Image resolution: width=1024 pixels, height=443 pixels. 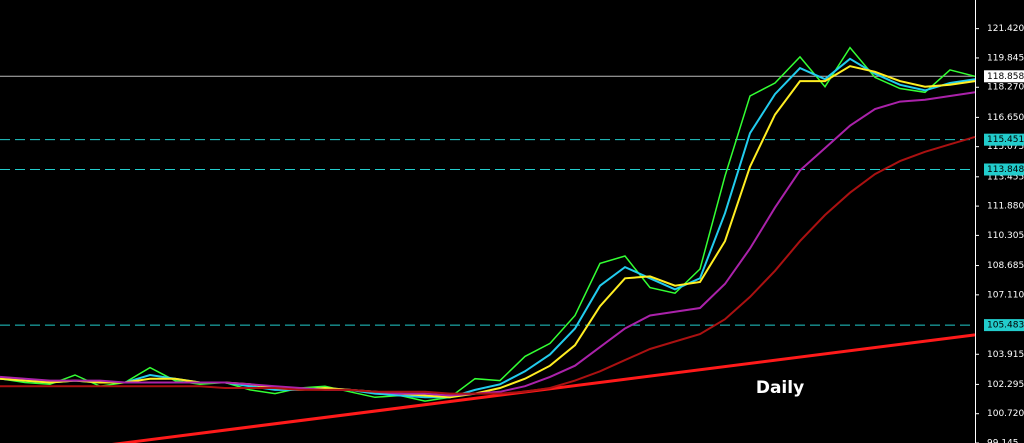 I want to click on y-tick-label: 115.075, so click(x=1005, y=147).